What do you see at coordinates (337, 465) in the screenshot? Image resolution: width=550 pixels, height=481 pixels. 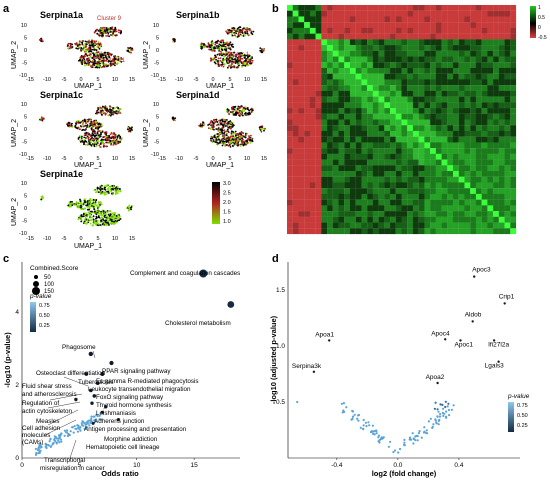 I see `x-tick-label: -0.4` at bounding box center [337, 465].